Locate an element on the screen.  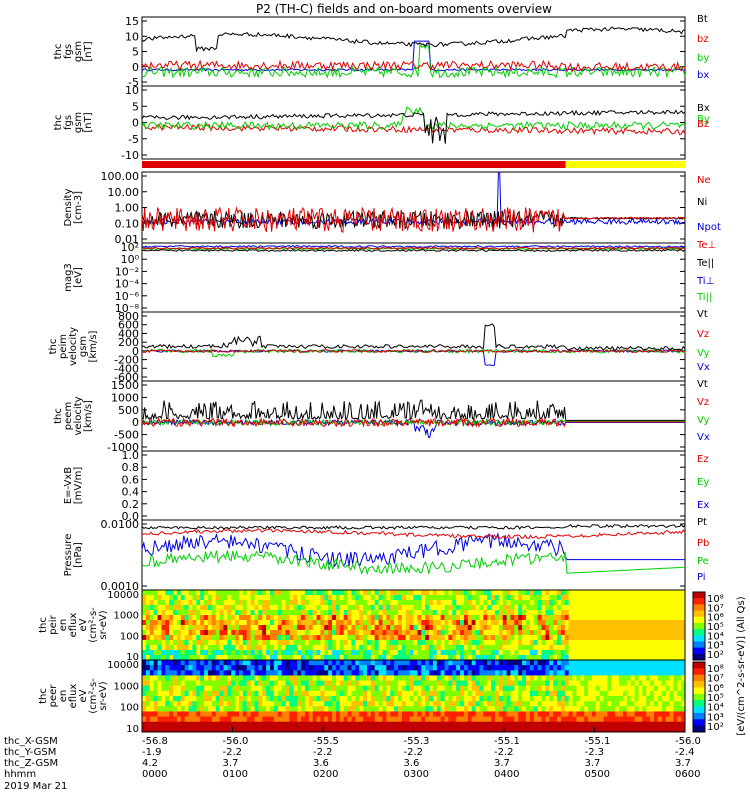
x-tick-gsm-y: -1.9 is located at coordinates (152, 752).